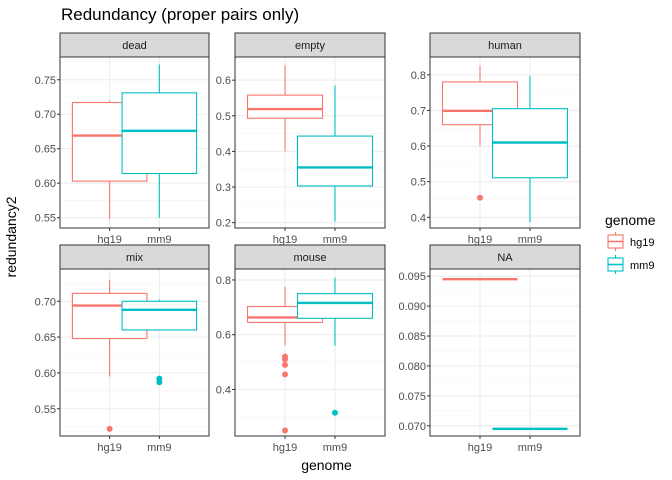 Image resolution: width=672 pixels, height=480 pixels. What do you see at coordinates (418, 111) in the screenshot?
I see `y-tick-label: 0.7` at bounding box center [418, 111].